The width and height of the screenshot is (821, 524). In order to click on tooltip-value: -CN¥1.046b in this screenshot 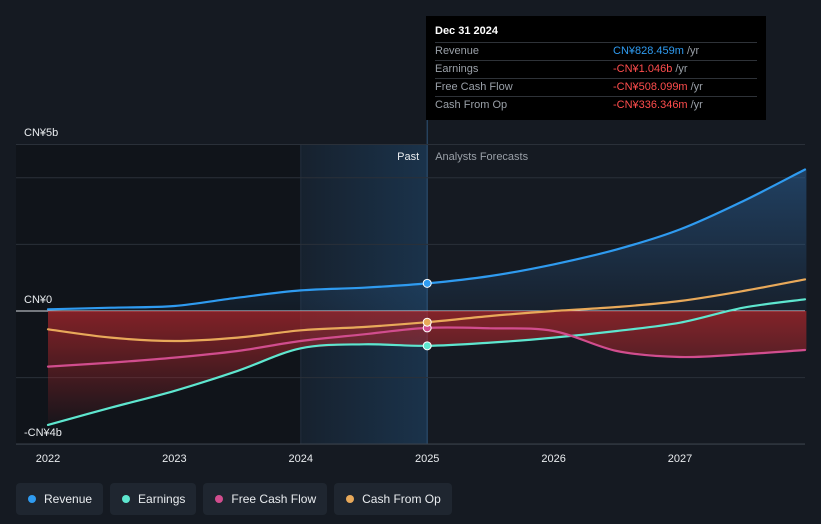, I will do `click(643, 69)`.